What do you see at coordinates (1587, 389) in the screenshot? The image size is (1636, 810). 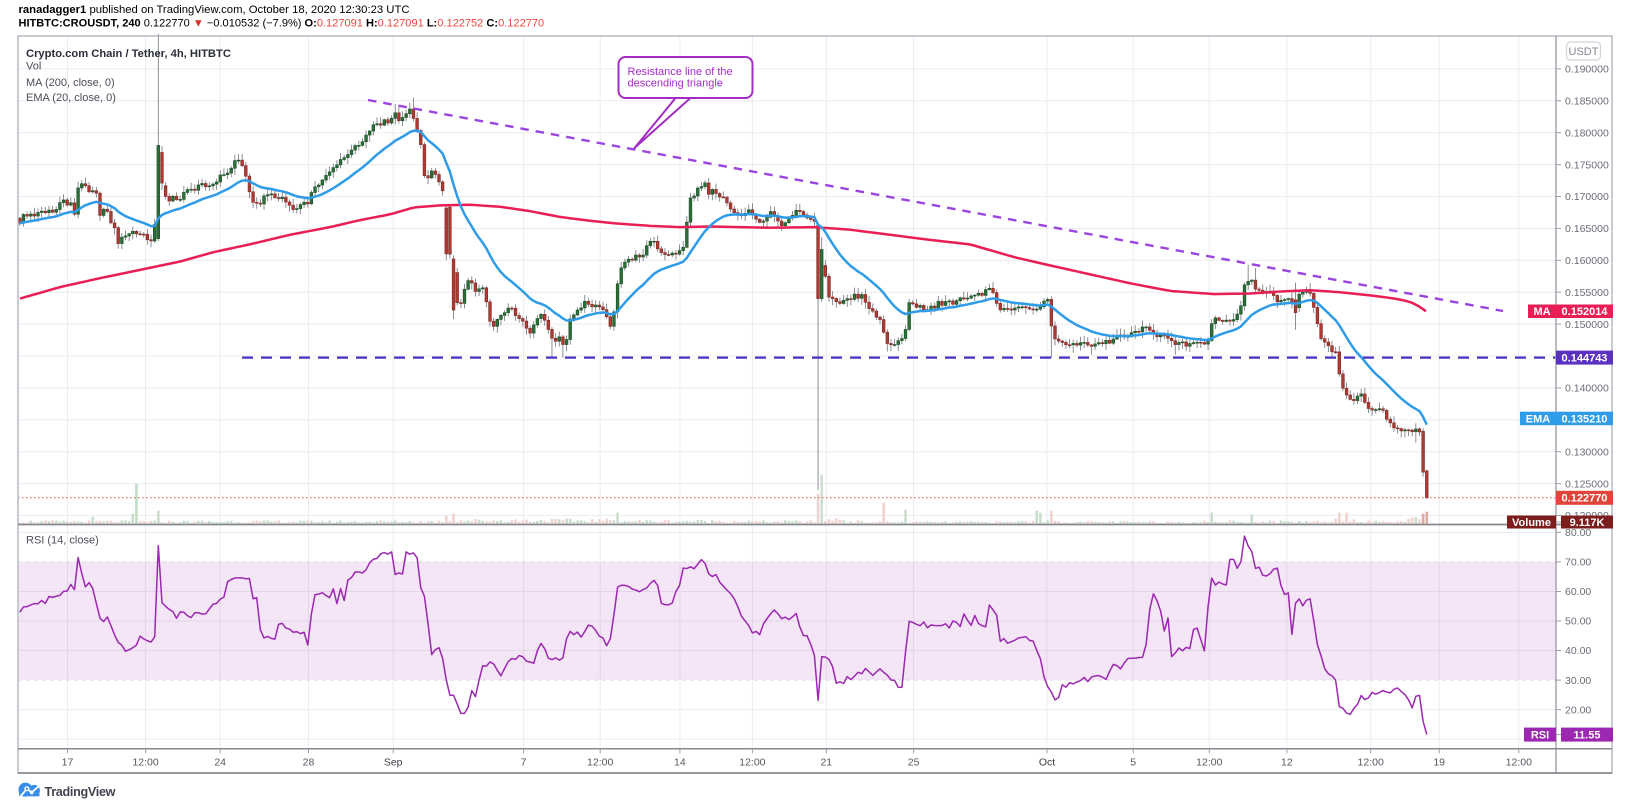 I see `svg-text: 0.140000` at bounding box center [1587, 389].